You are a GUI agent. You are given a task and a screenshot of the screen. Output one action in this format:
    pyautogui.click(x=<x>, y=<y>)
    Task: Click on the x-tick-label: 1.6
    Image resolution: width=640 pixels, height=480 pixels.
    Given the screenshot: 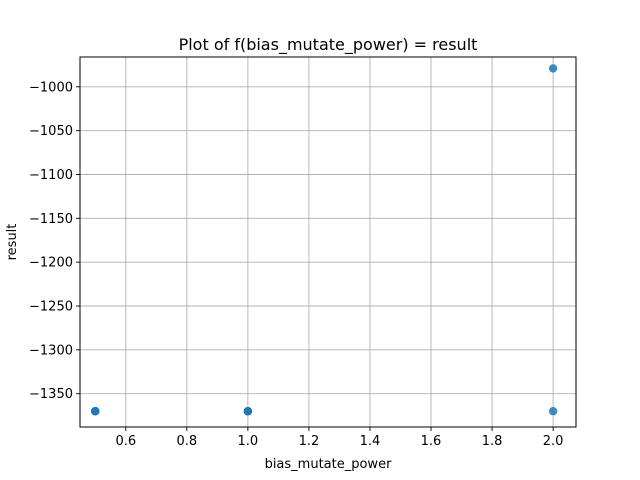 What is the action you would take?
    pyautogui.click(x=431, y=441)
    